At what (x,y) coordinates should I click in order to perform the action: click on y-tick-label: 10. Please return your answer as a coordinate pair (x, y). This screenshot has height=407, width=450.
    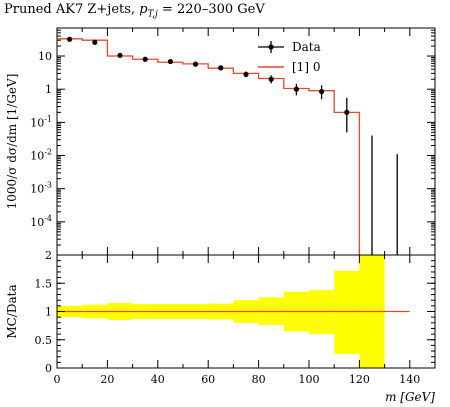
    Looking at the image, I should click on (45, 56).